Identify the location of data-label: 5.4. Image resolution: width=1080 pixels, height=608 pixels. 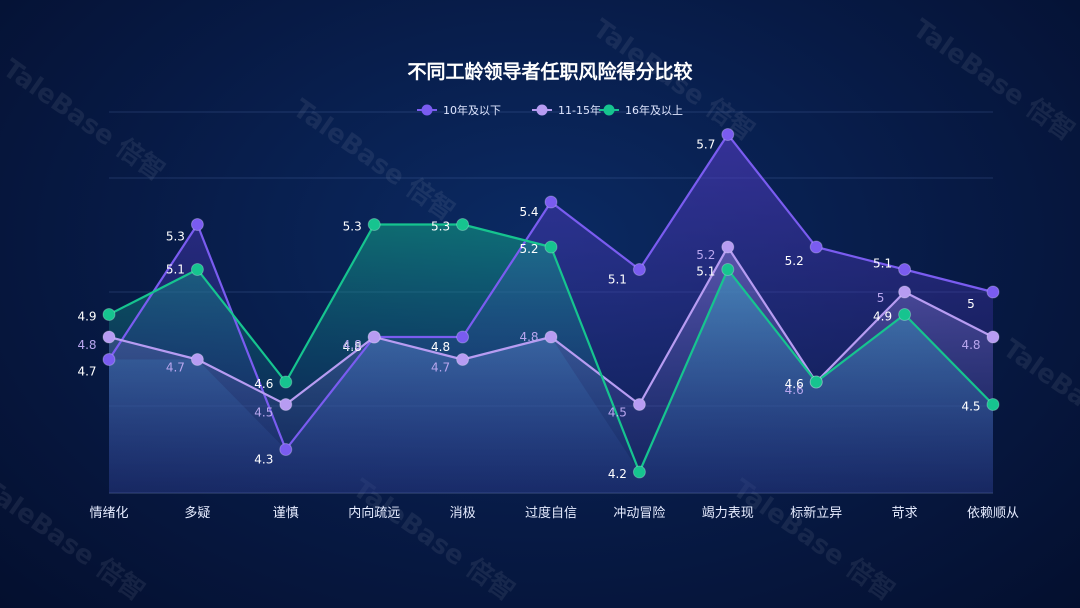
(528, 212).